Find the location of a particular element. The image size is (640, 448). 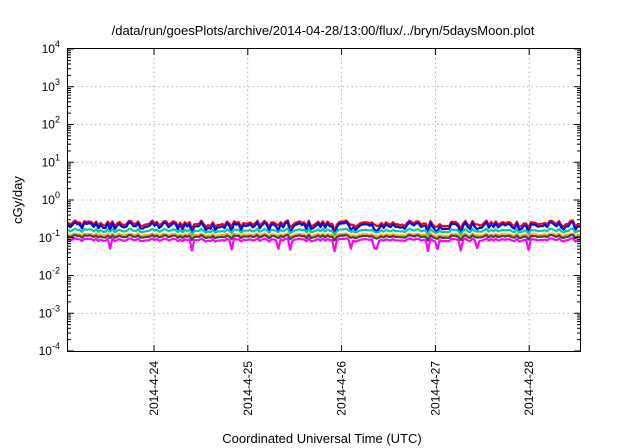

x-tick-label: 2014-4-25 is located at coordinates (248, 388).